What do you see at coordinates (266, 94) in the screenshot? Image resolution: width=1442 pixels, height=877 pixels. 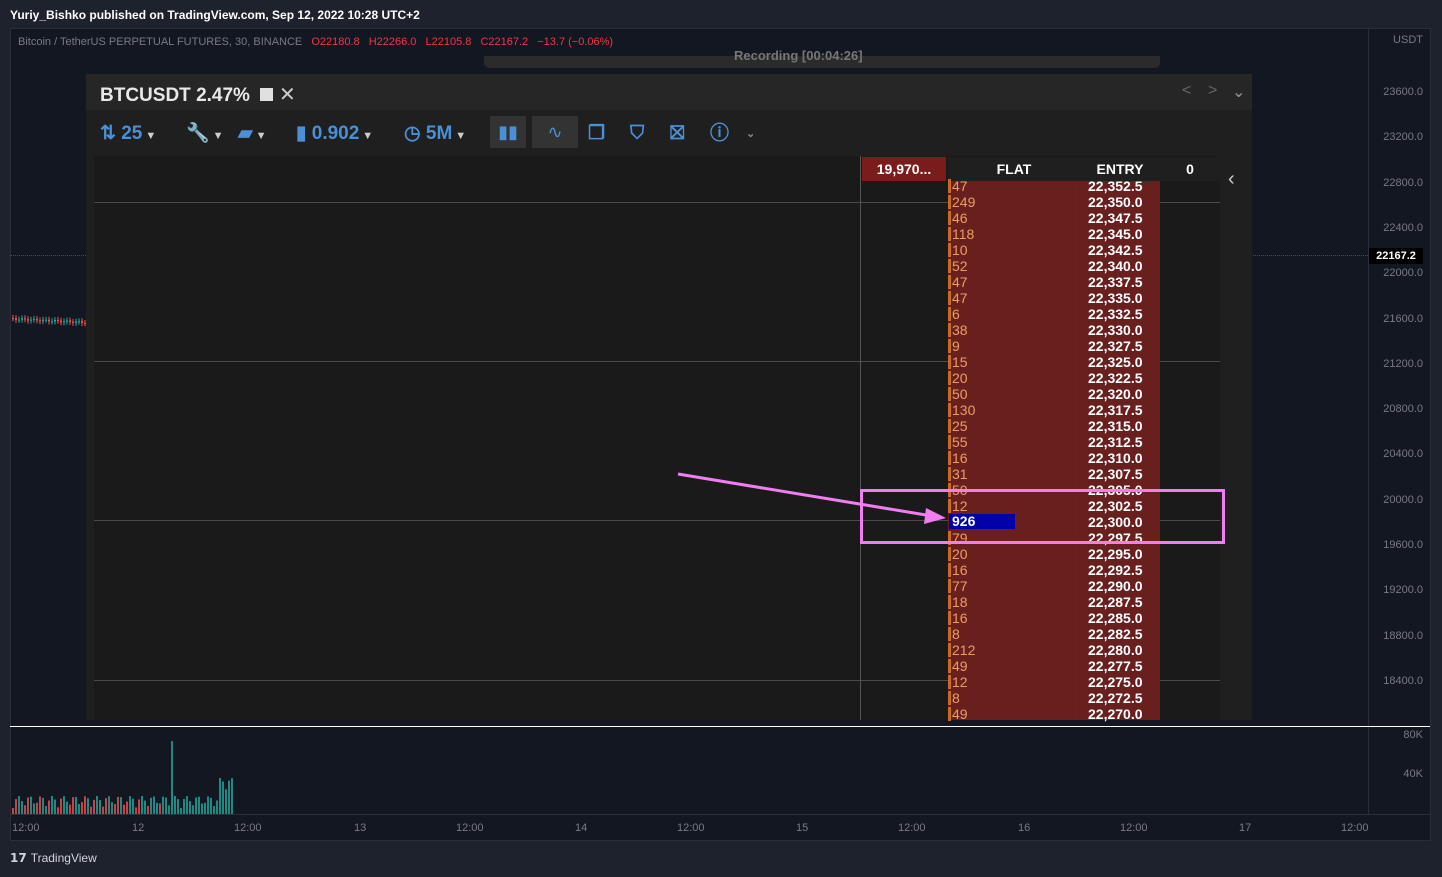 I see `maximize-icon` at bounding box center [266, 94].